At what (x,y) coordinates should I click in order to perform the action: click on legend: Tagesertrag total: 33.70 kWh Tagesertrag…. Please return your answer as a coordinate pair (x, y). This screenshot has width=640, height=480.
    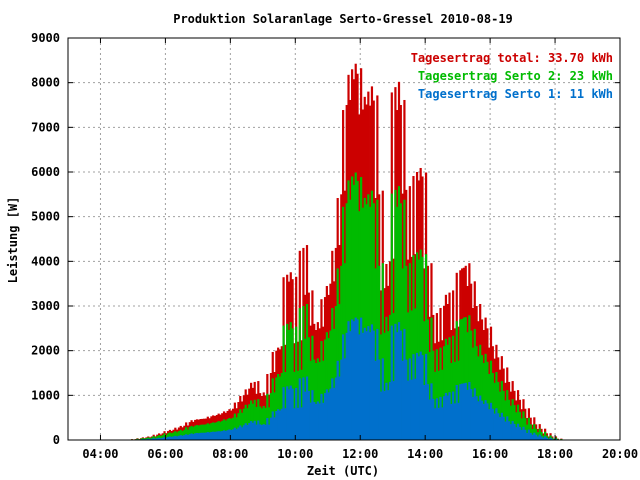
    Looking at the image, I should click on (512, 76).